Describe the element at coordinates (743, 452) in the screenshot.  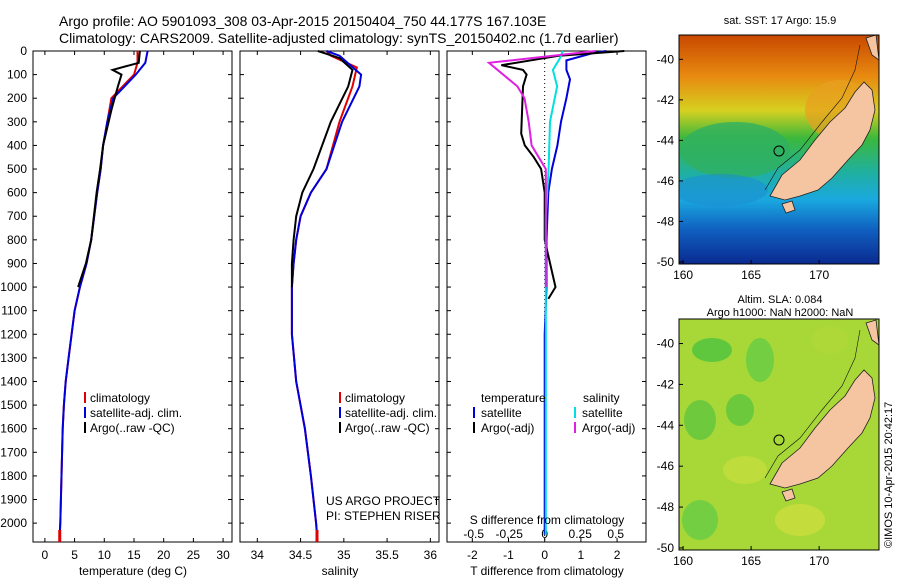
I see `sla-map-ticks: 160 165 170 -40 -42 -44 -46 -48 -50` at that location.